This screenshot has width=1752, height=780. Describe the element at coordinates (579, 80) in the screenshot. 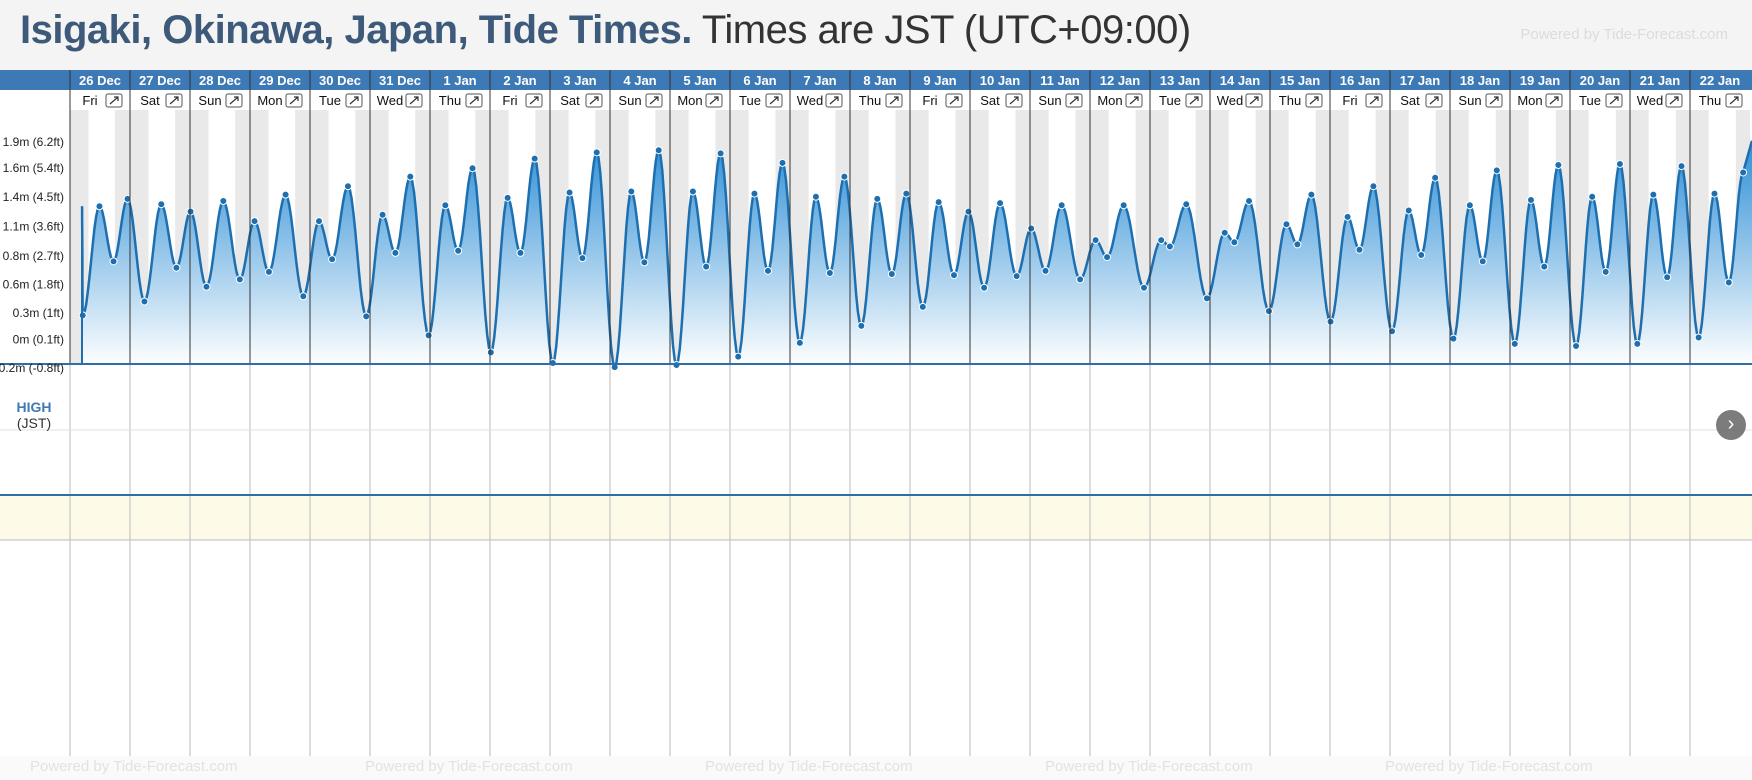

I see `date-label: 3 Jan` at that location.